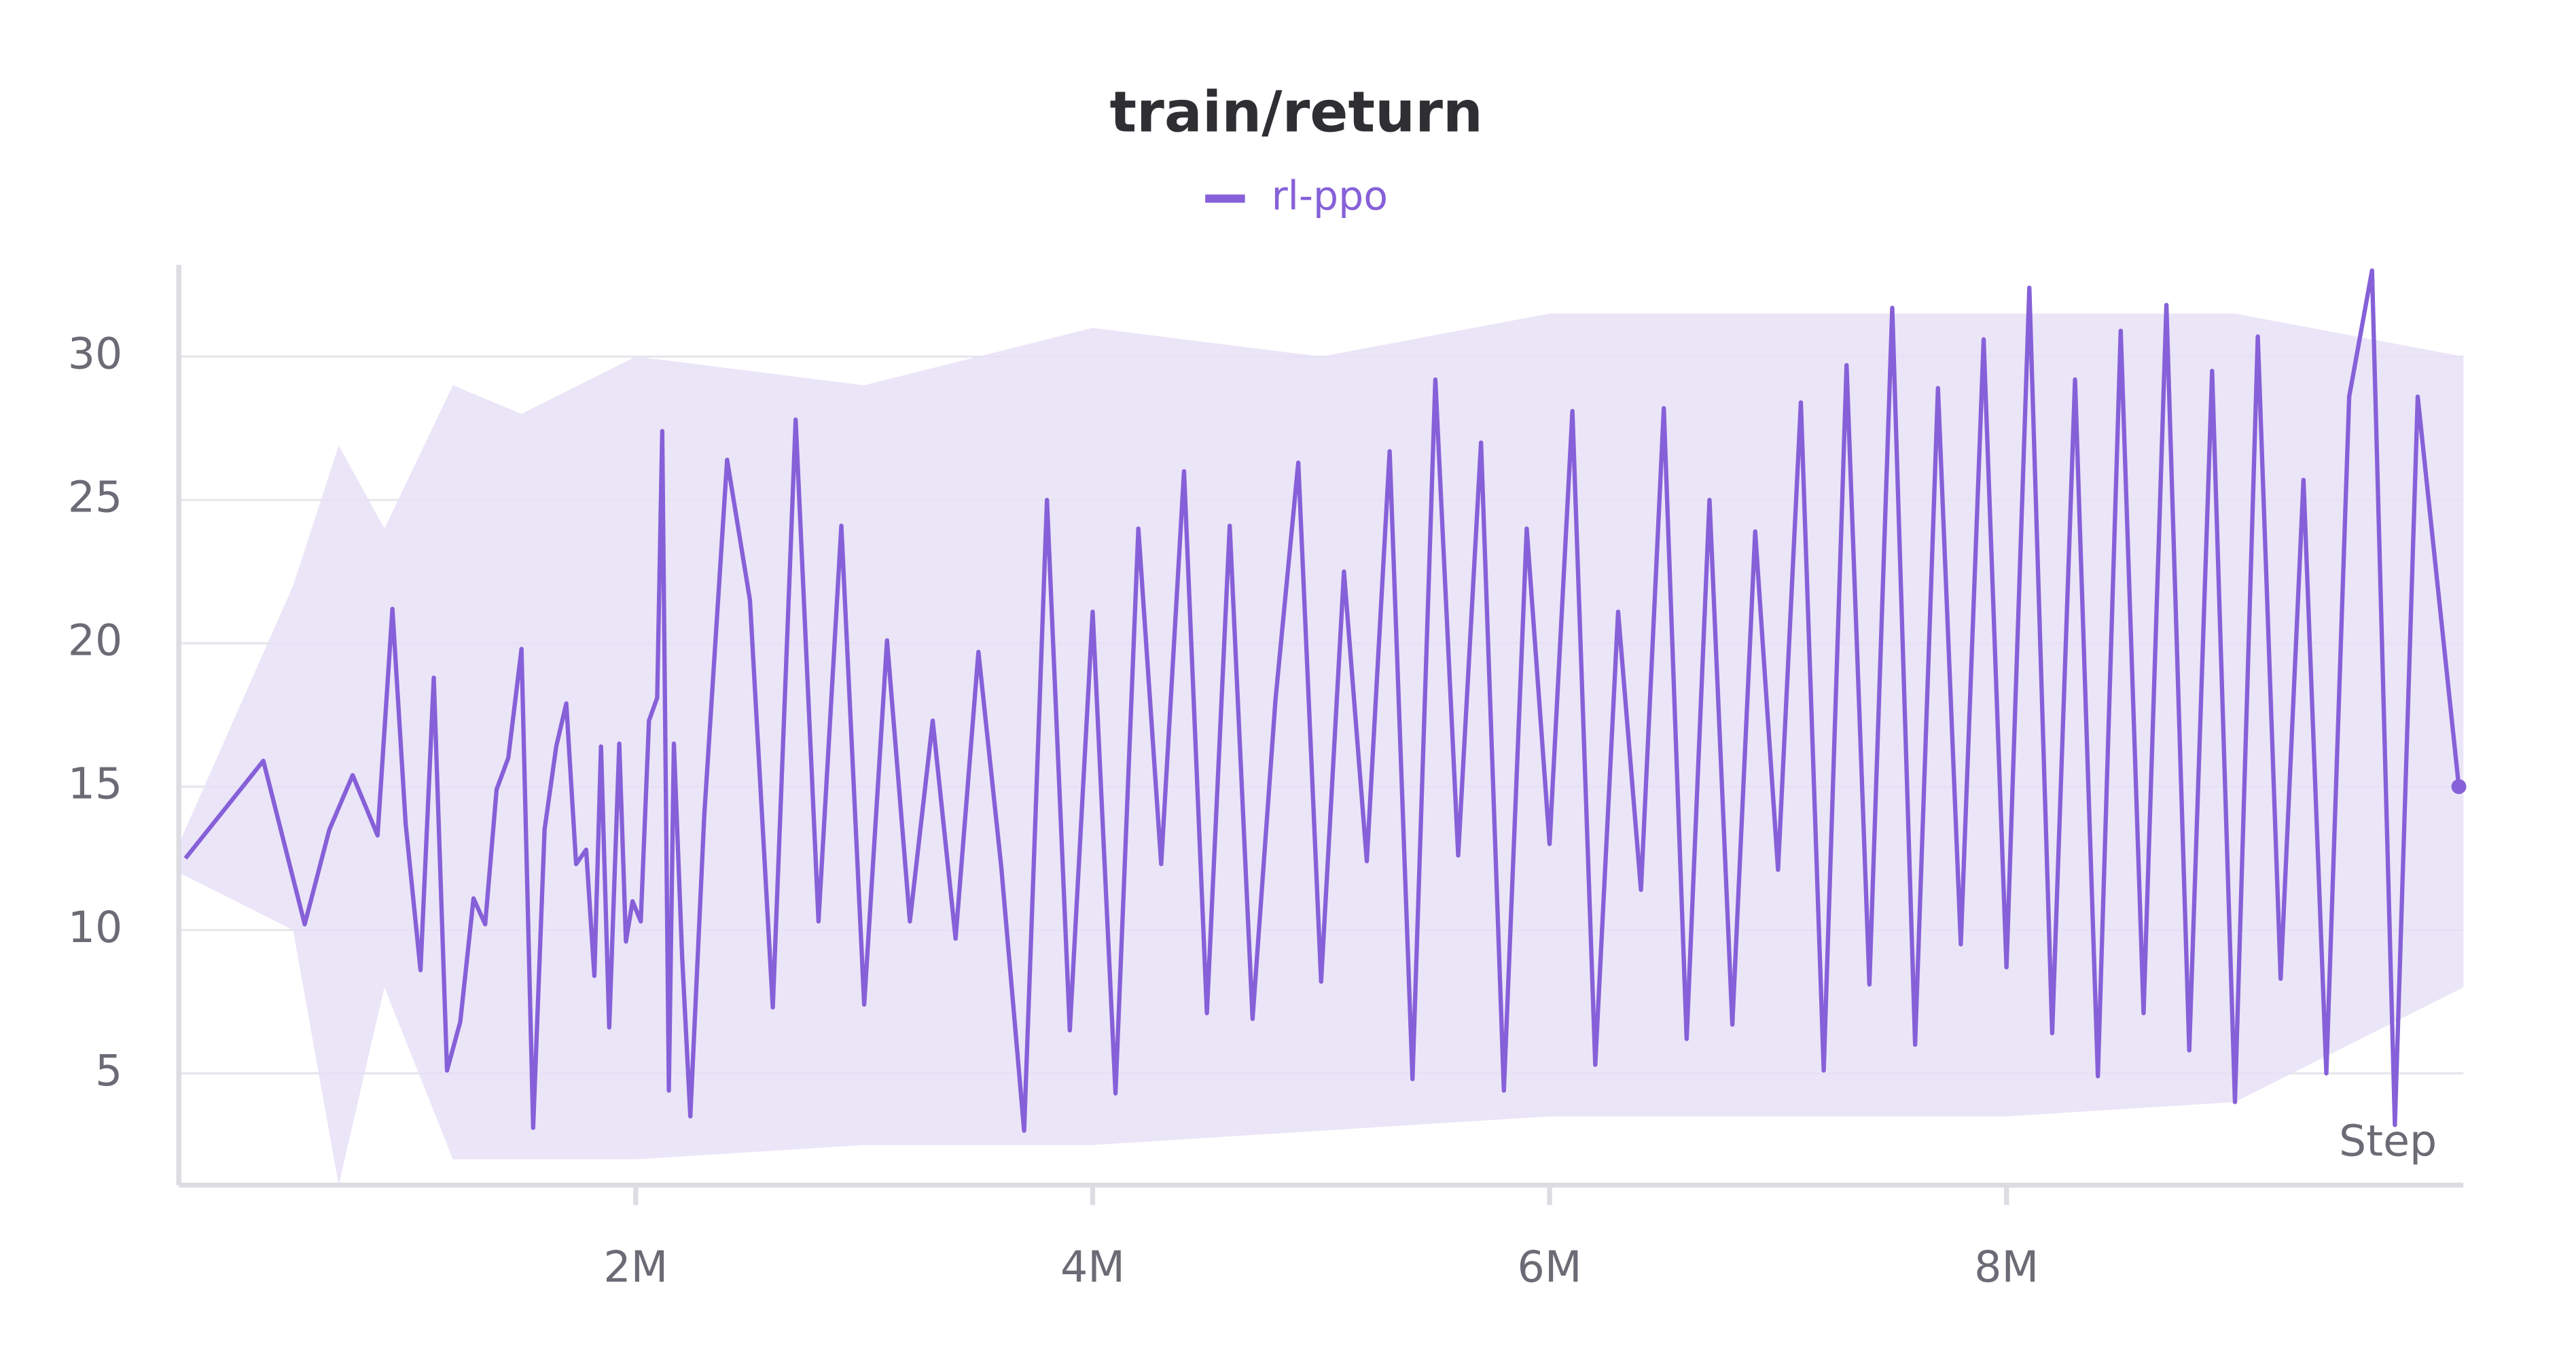 The height and width of the screenshot is (1353, 2576). Describe the element at coordinates (1092, 1267) in the screenshot. I see `x-tick-label: 4M` at that location.